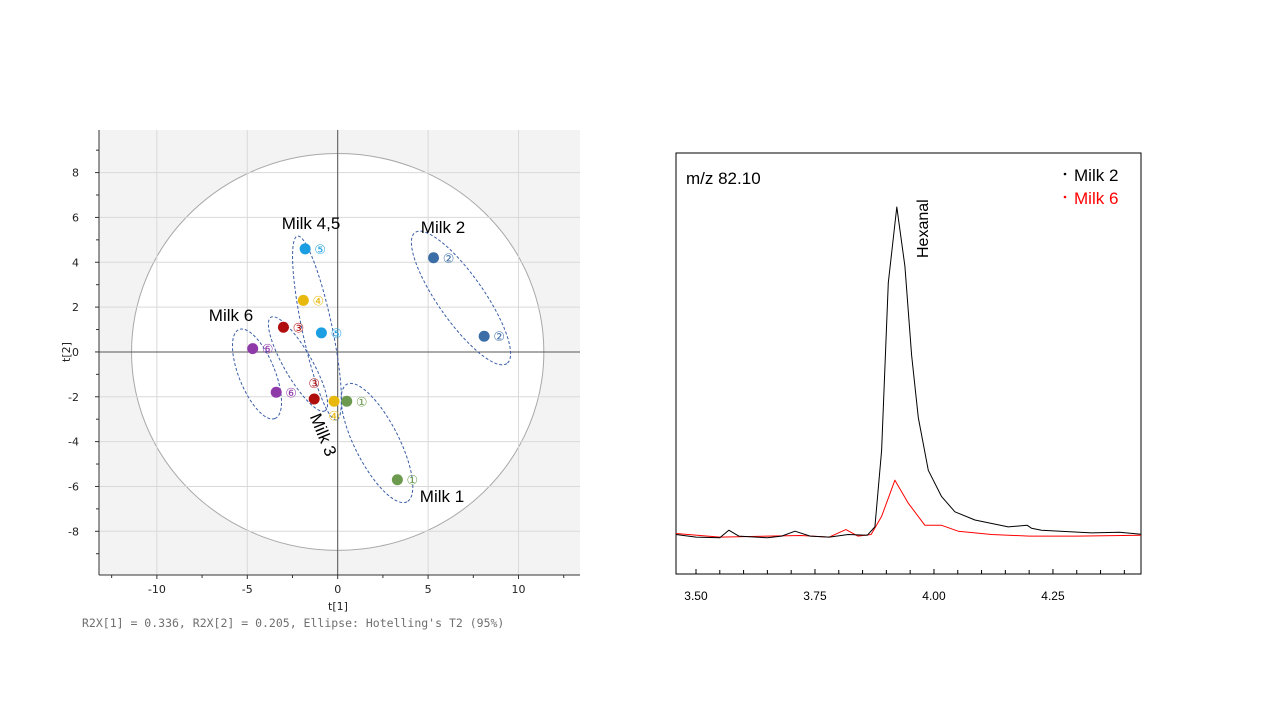  What do you see at coordinates (73, 442) in the screenshot?
I see `y-tick-label: -4` at bounding box center [73, 442].